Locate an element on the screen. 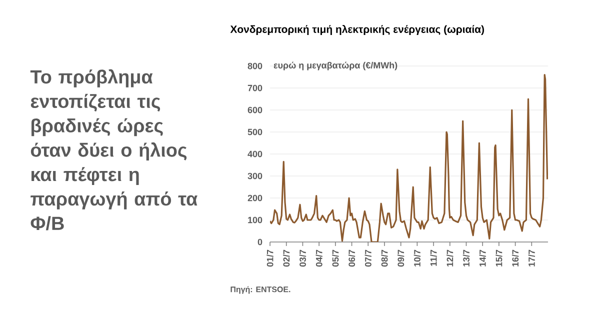 This screenshot has height=320, width=600. x-tick-label: 04/7 is located at coordinates (319, 258).